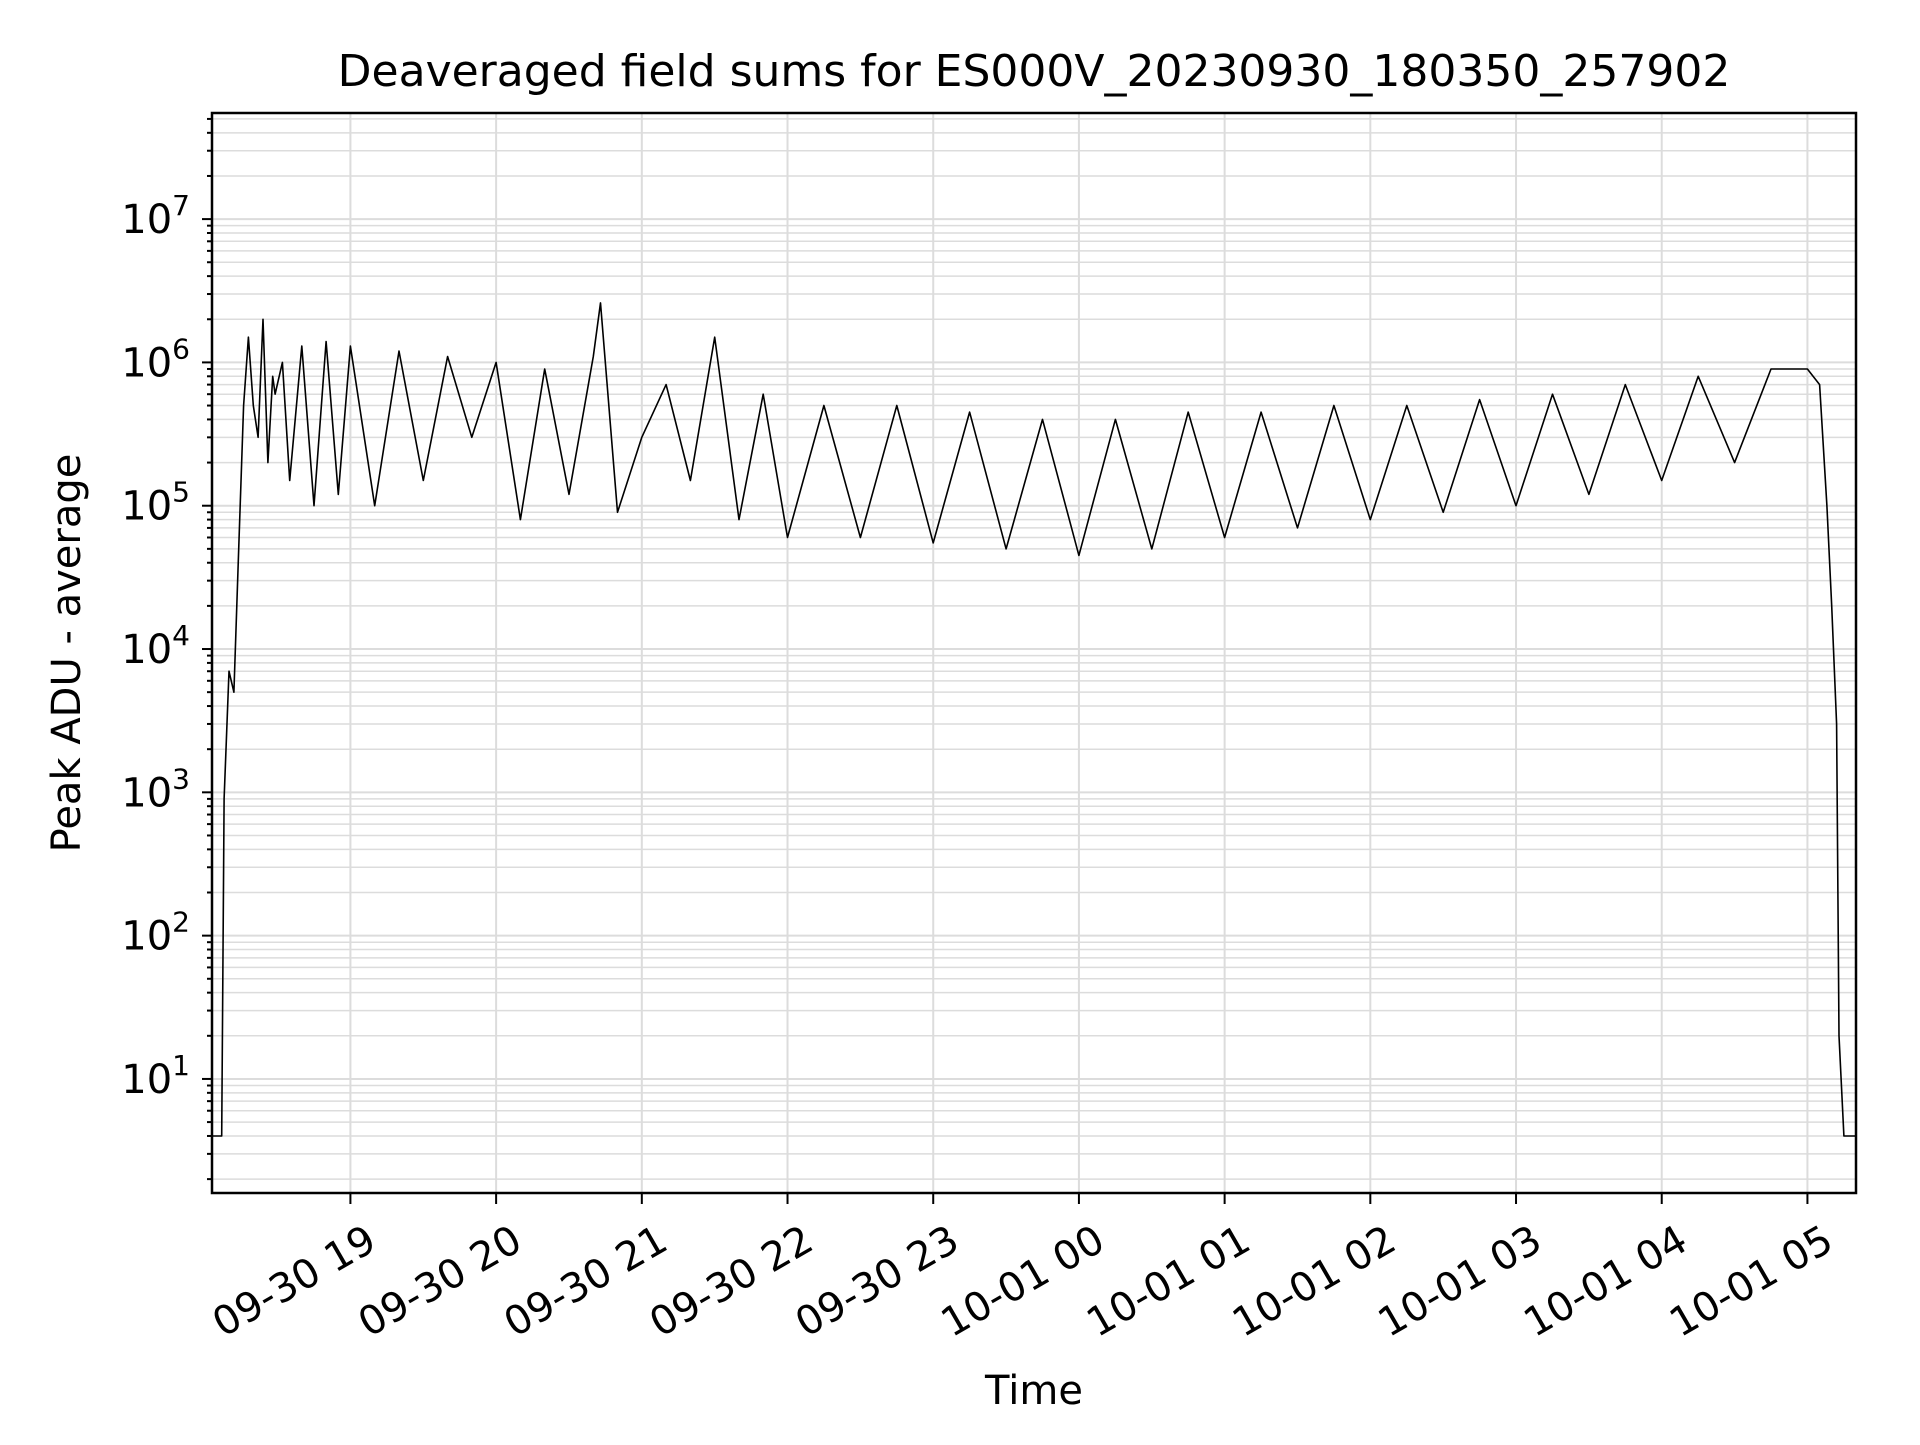 This screenshot has width=1920, height=1445. Describe the element at coordinates (181, 778) in the screenshot. I see `y-tick-label-exponent: 3` at that location.